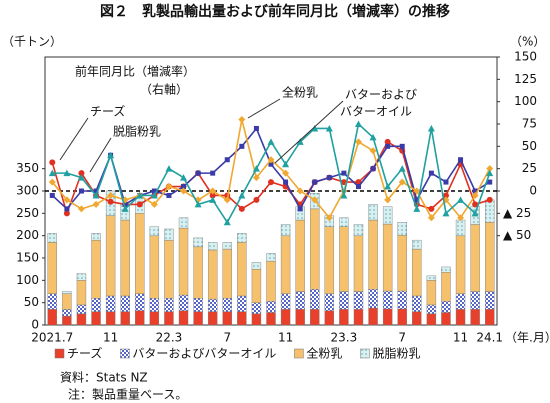 The image size is (550, 403). I want to click on y2-tick-label: ▲ 25, so click(517, 213).